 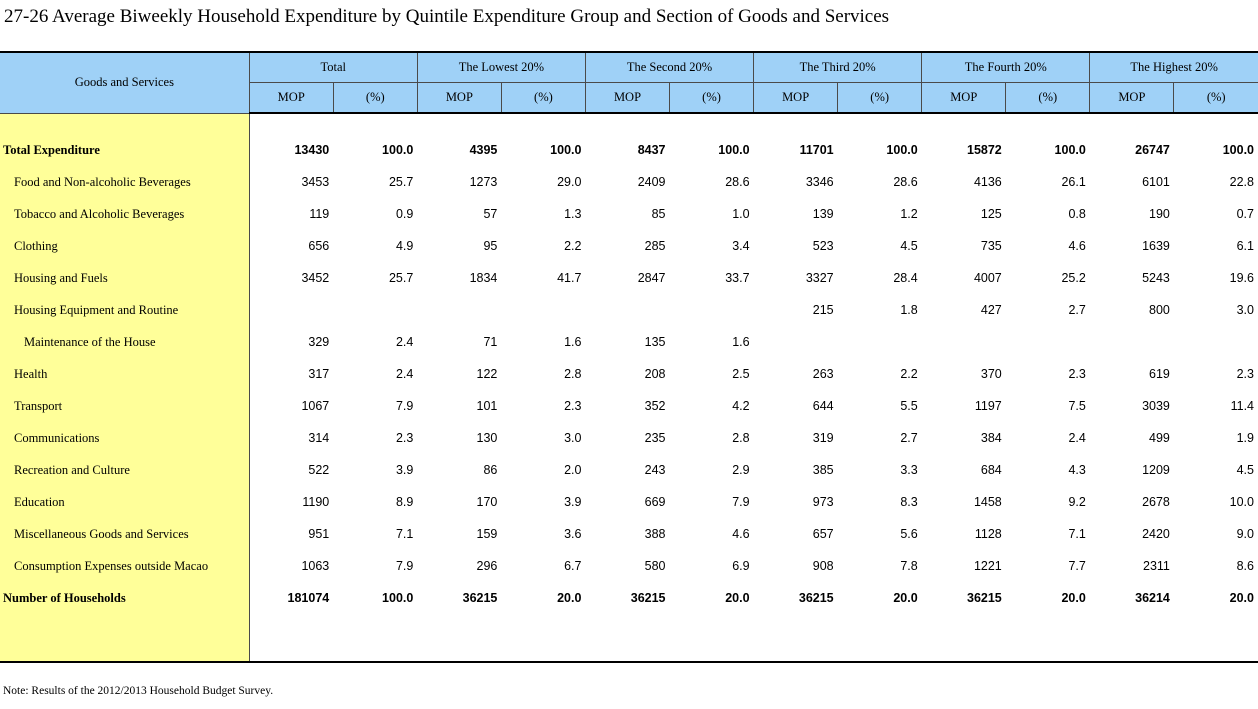 I want to click on group-header-total: Total, so click(x=333, y=67).